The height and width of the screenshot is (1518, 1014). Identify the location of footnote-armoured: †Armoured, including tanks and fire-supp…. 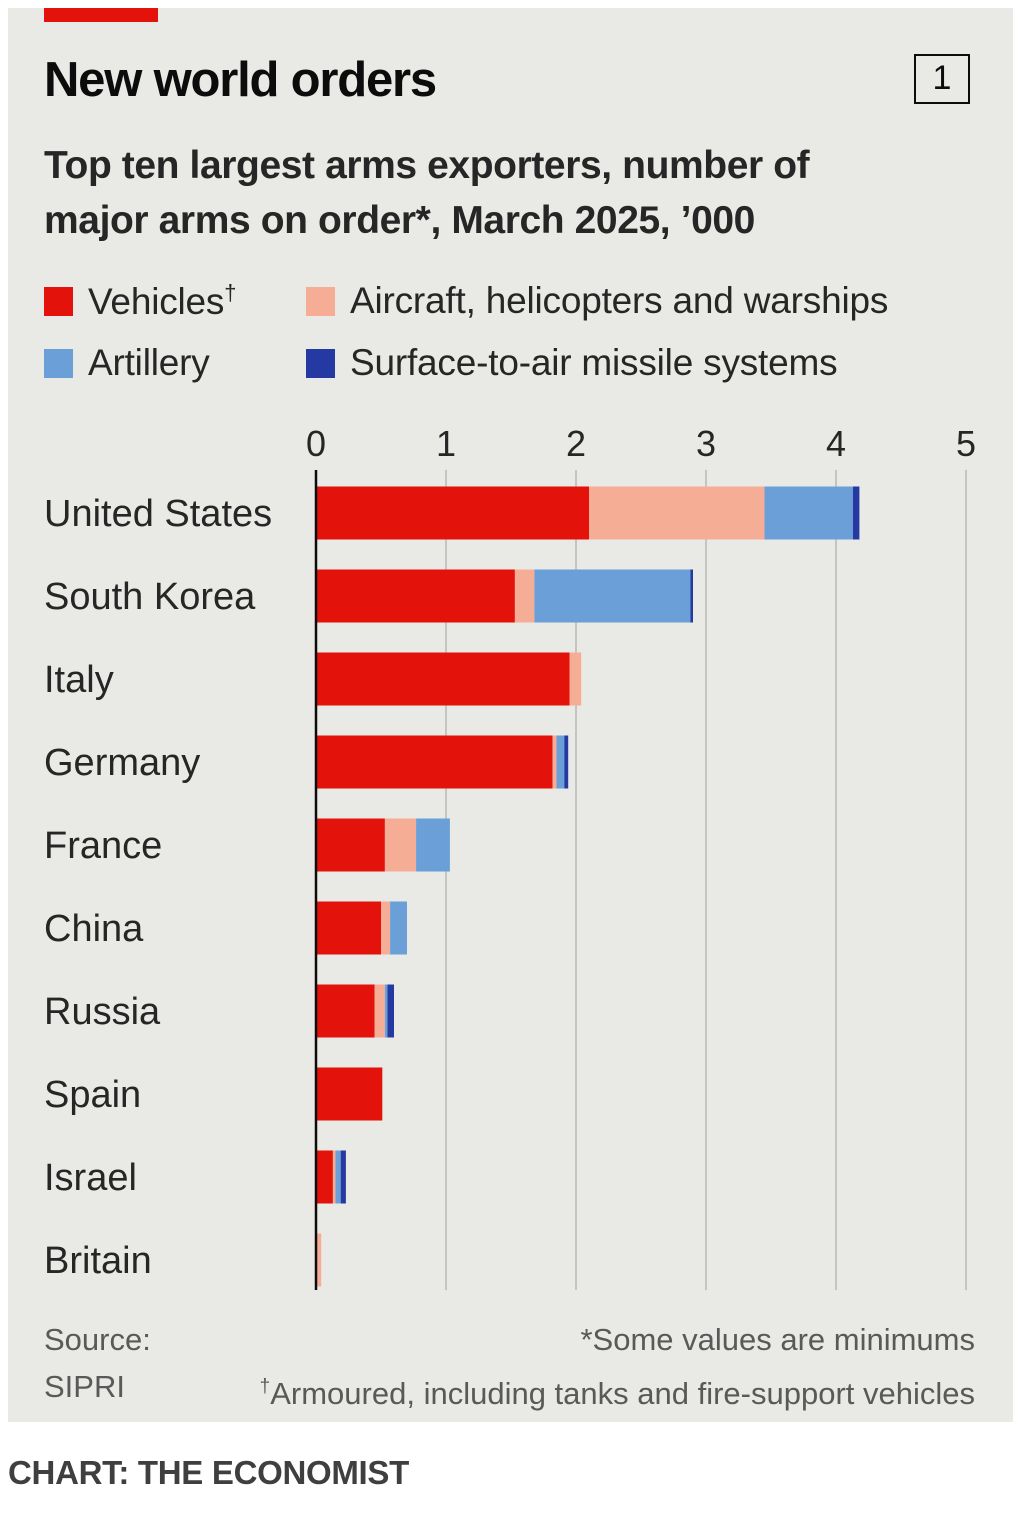
(617, 1393).